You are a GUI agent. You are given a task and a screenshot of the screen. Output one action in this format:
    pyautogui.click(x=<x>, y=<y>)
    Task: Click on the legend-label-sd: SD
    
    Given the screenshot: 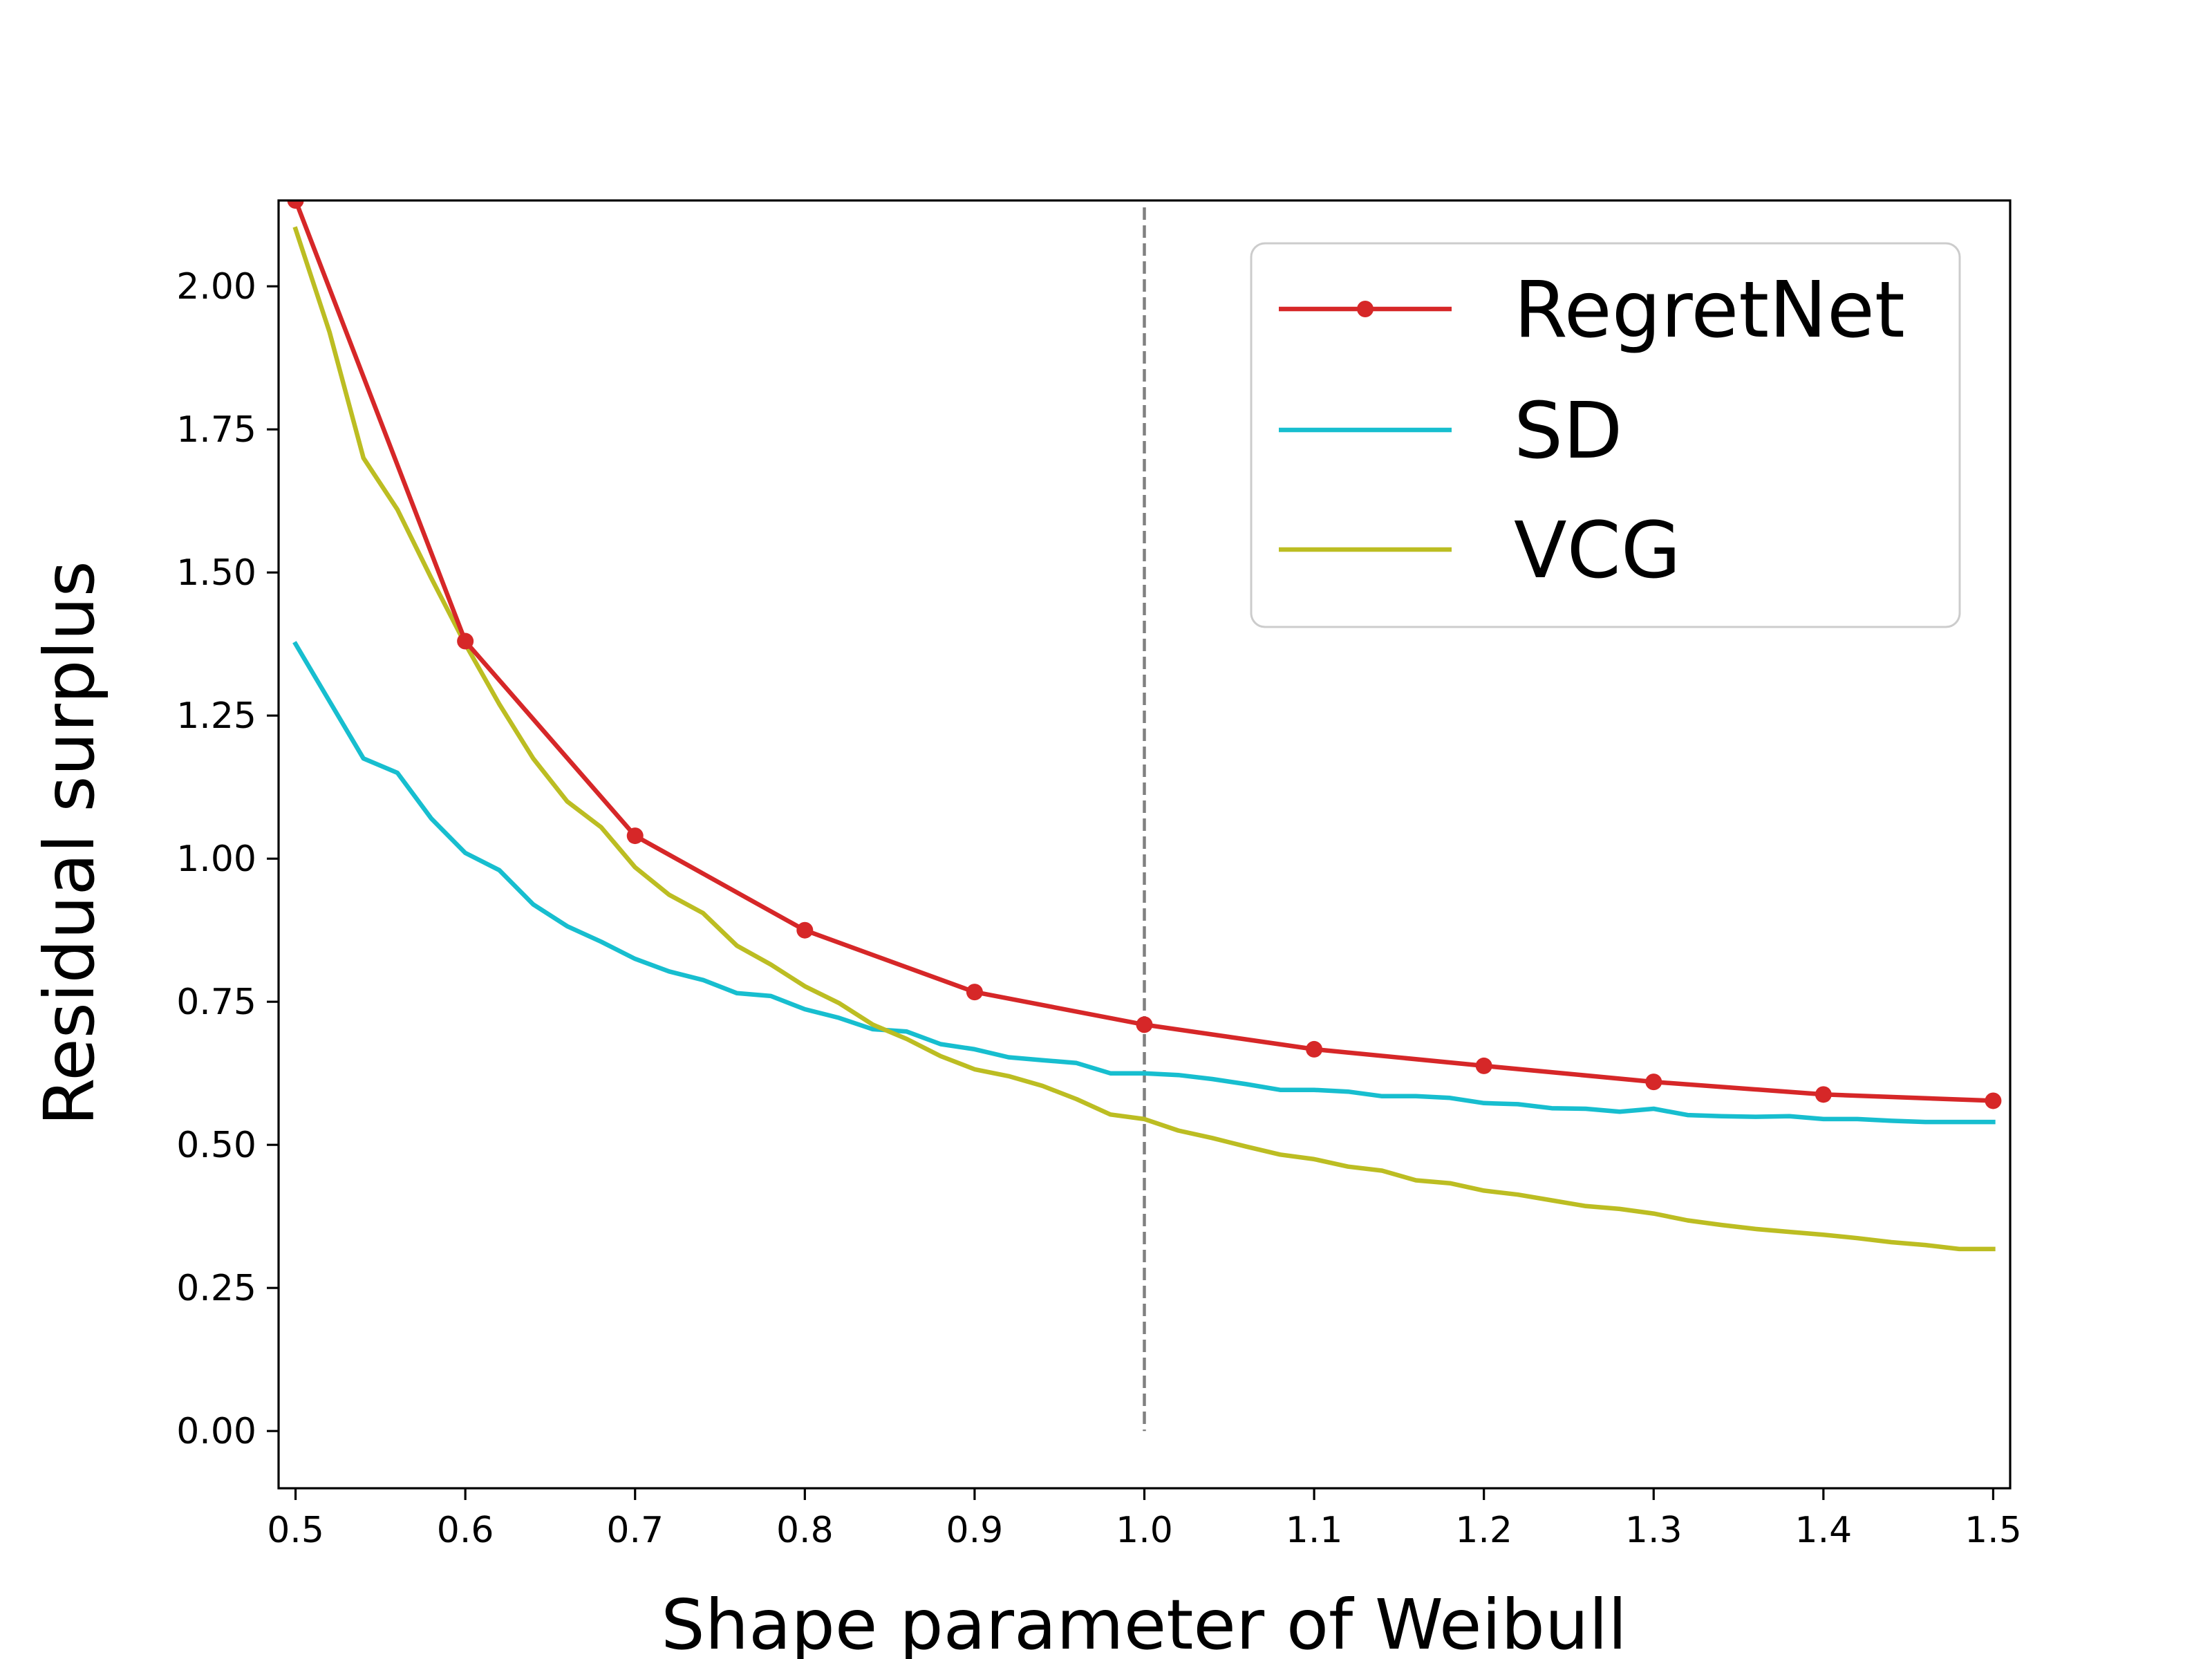 What is the action you would take?
    pyautogui.click(x=1568, y=431)
    